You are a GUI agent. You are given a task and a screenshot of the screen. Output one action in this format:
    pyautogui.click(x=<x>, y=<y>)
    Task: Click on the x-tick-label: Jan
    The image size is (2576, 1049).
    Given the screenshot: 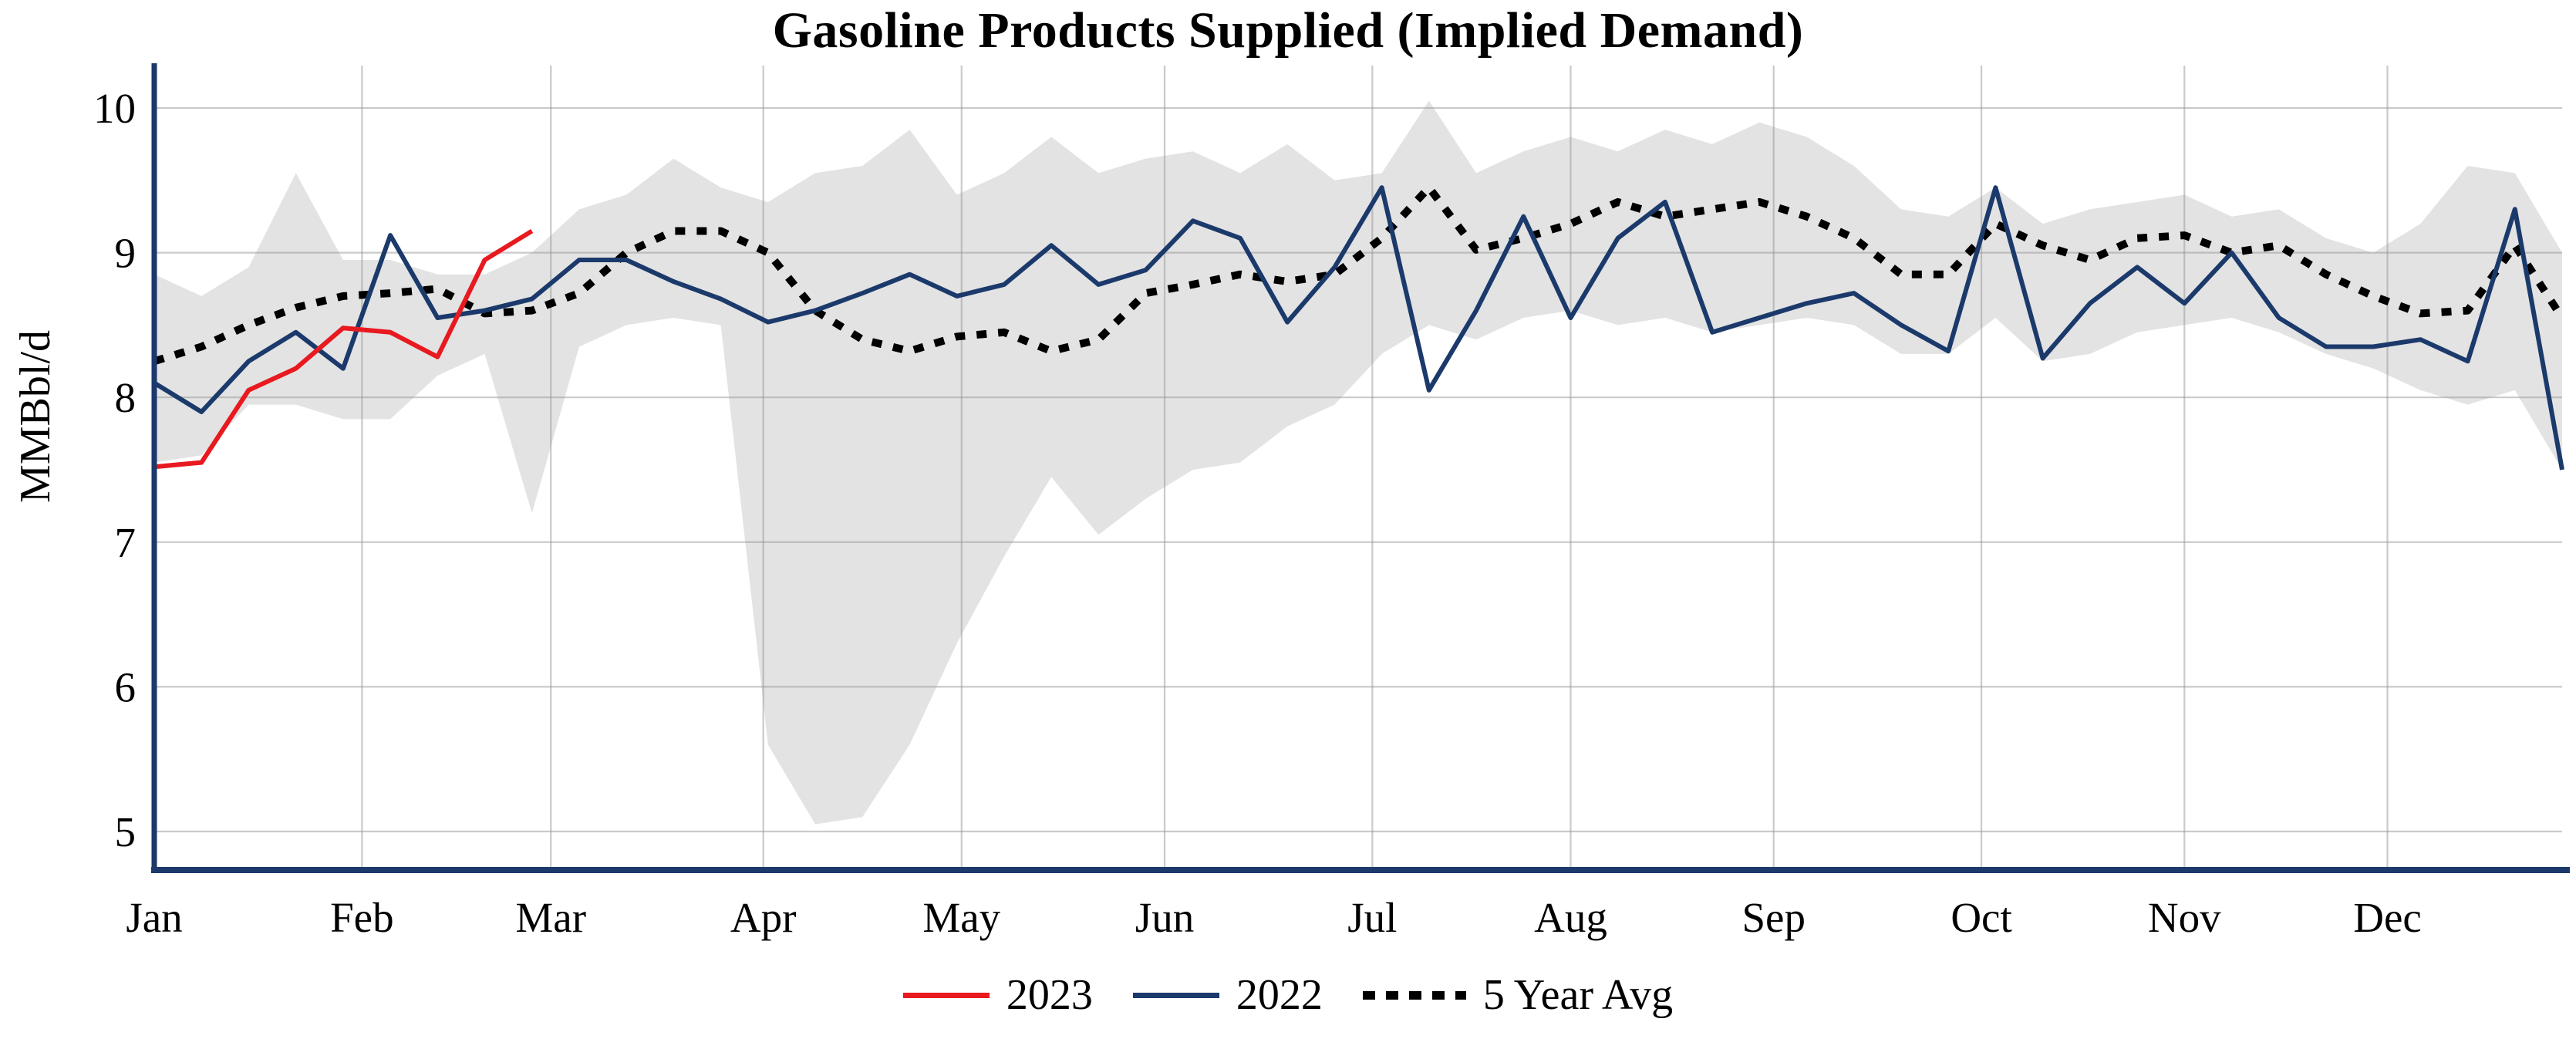 What is the action you would take?
    pyautogui.click(x=154, y=917)
    